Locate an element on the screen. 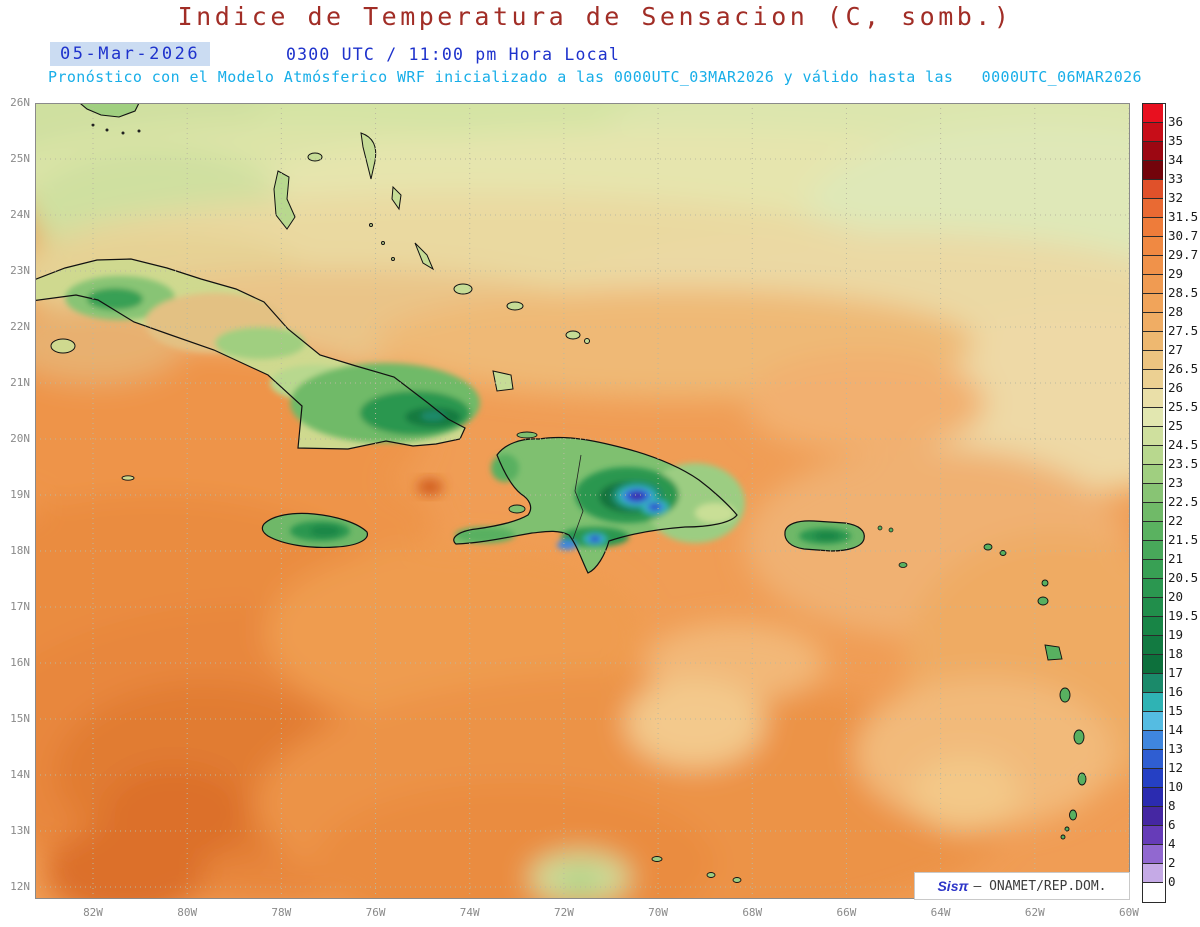 The width and height of the screenshot is (1200, 927). colorbar-label: 26.5 is located at coordinates (1183, 368).